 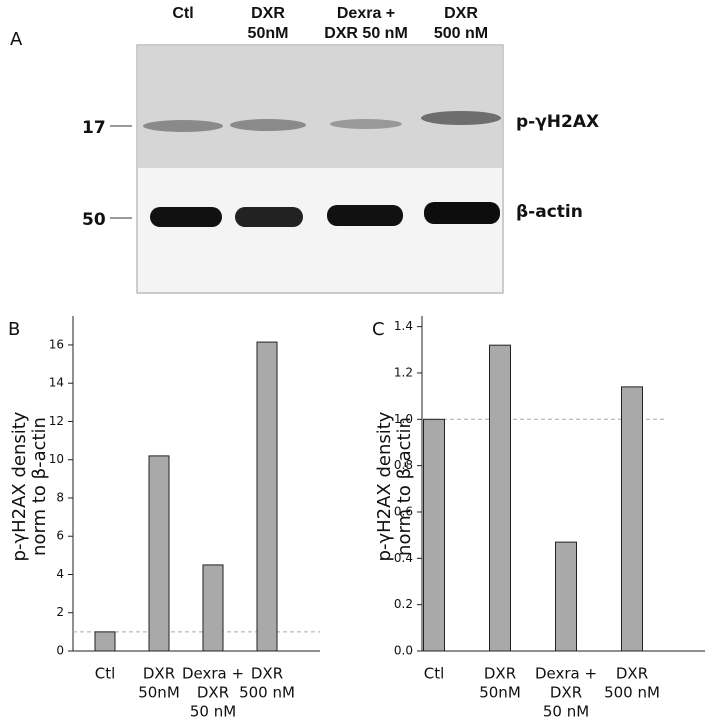 I want to click on y-tick-label: 2, so click(x=60, y=612).